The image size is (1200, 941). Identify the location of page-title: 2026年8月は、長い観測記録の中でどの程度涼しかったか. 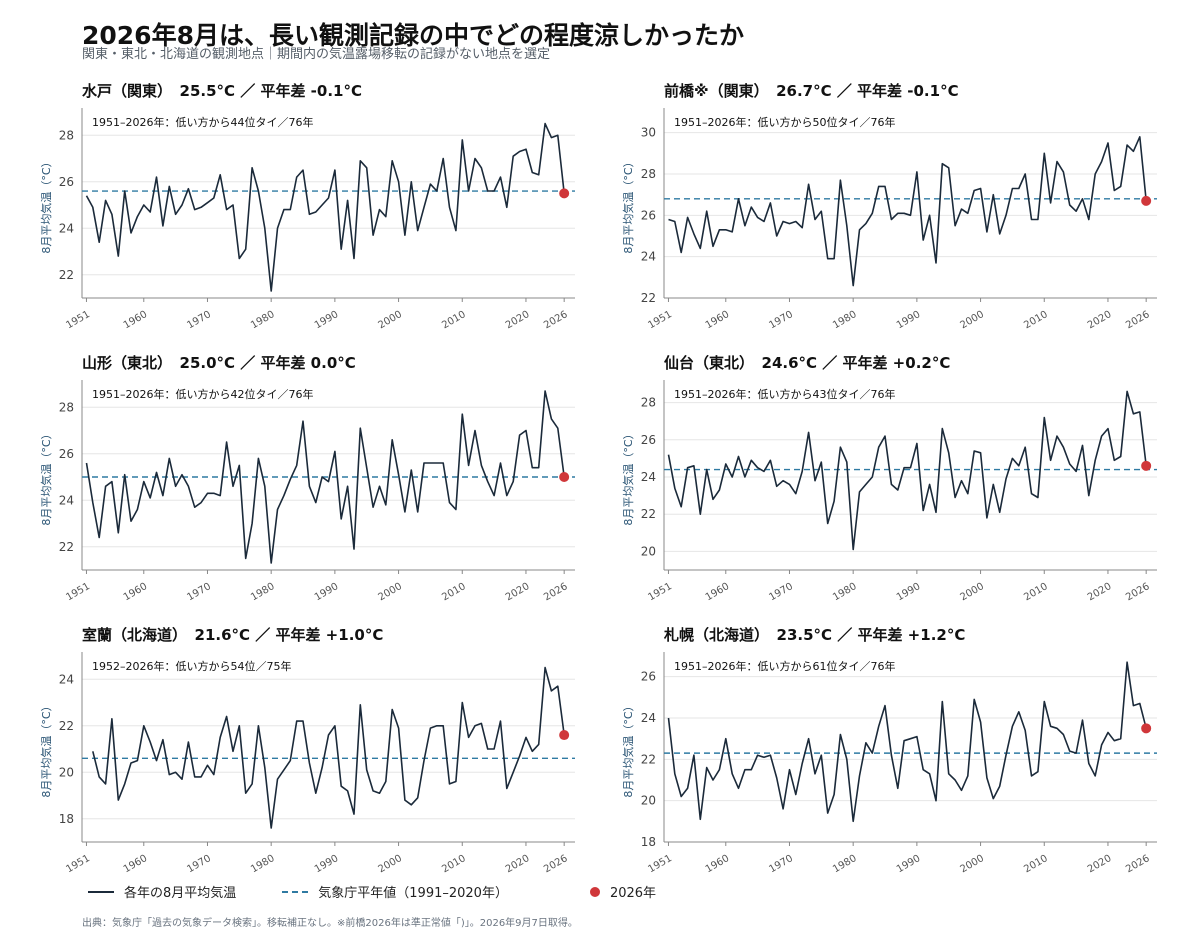
(413, 35).